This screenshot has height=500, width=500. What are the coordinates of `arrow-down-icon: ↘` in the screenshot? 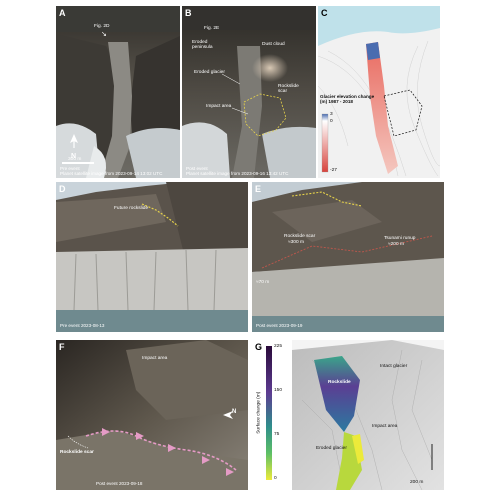 It's located at (104, 34).